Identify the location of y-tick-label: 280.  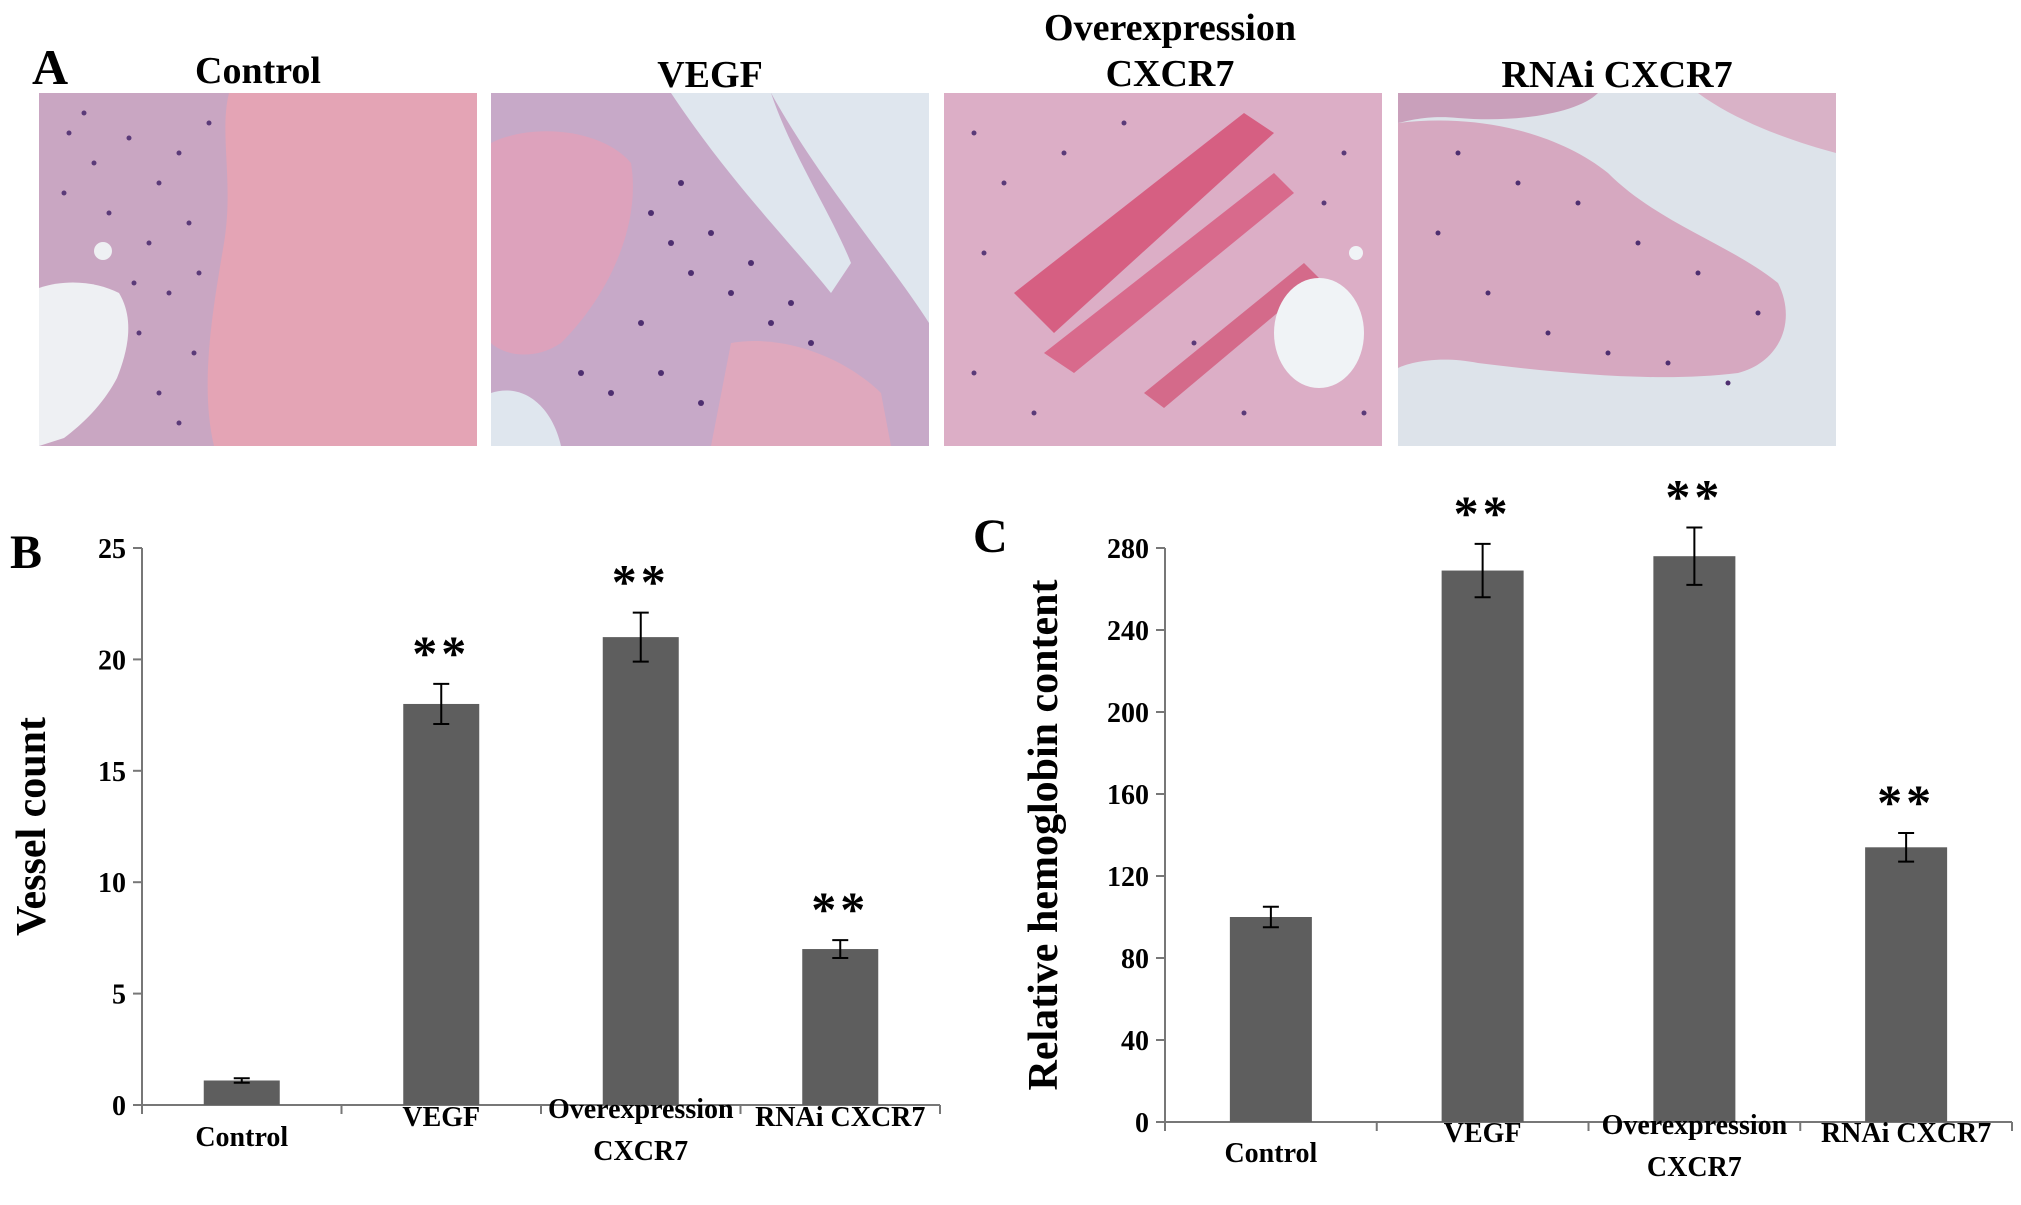
(1128, 549).